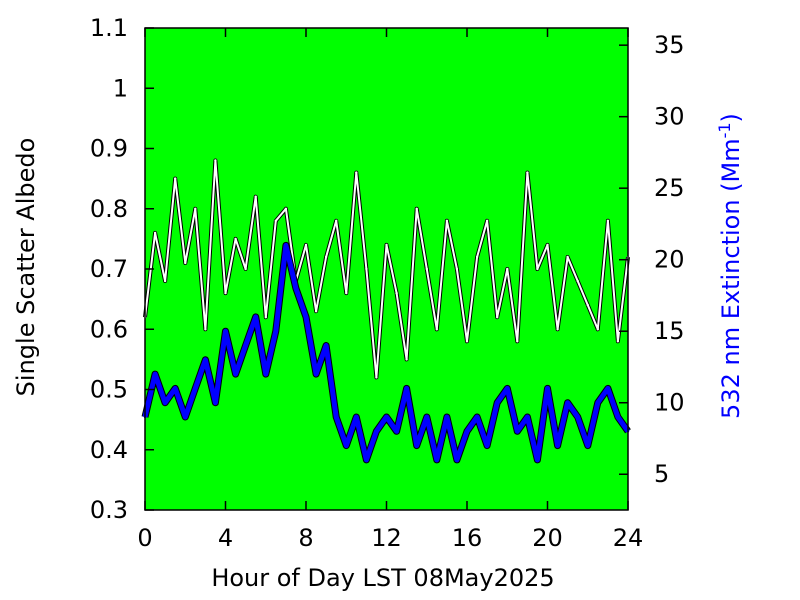 The width and height of the screenshot is (800, 600). I want to click on x-tick-label: 4, so click(225, 538).